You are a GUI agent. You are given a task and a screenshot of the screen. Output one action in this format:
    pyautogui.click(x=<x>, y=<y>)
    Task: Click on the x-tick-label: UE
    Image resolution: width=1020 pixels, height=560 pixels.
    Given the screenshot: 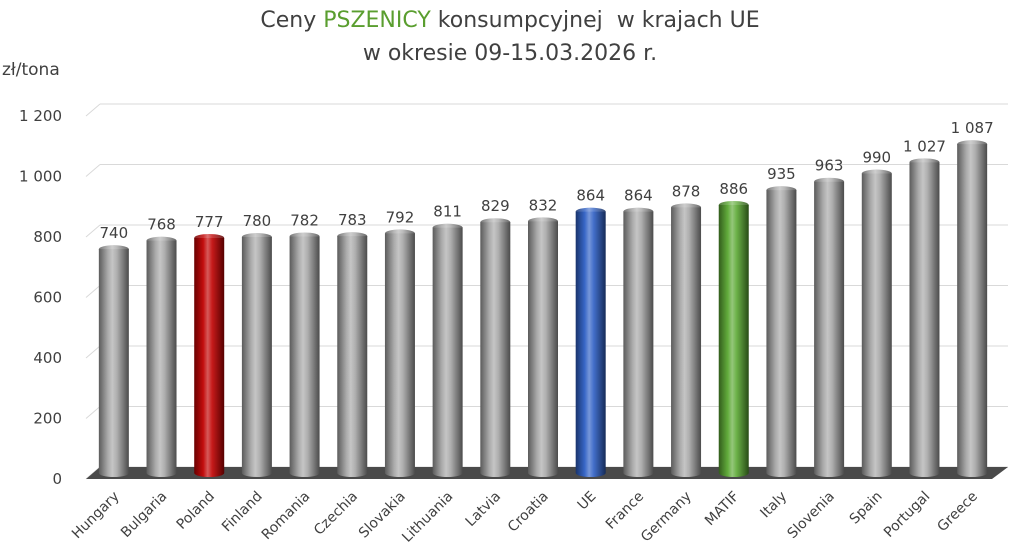 What is the action you would take?
    pyautogui.click(x=587, y=501)
    